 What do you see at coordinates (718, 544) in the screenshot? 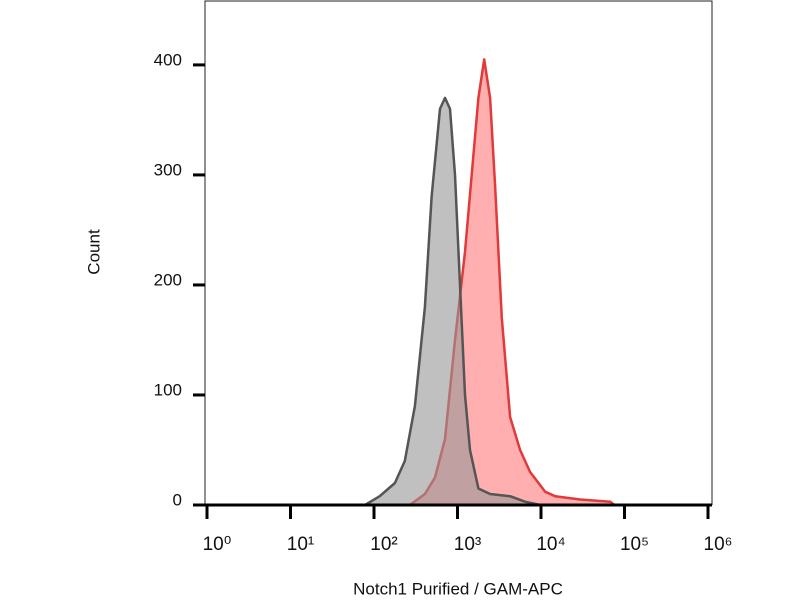
I see `x-tick-label: 10⁶` at bounding box center [718, 544].